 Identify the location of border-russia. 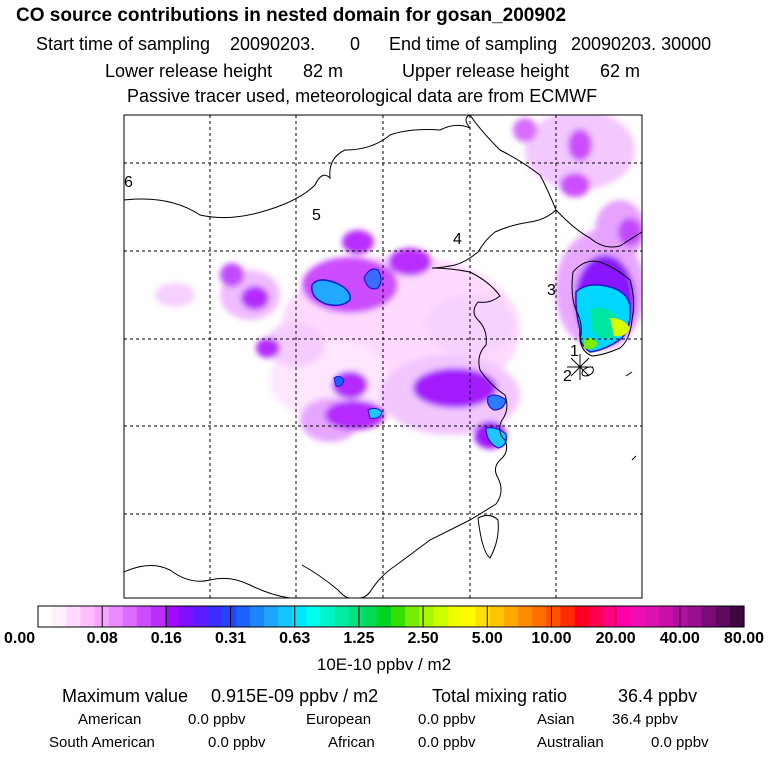
(598, 228).